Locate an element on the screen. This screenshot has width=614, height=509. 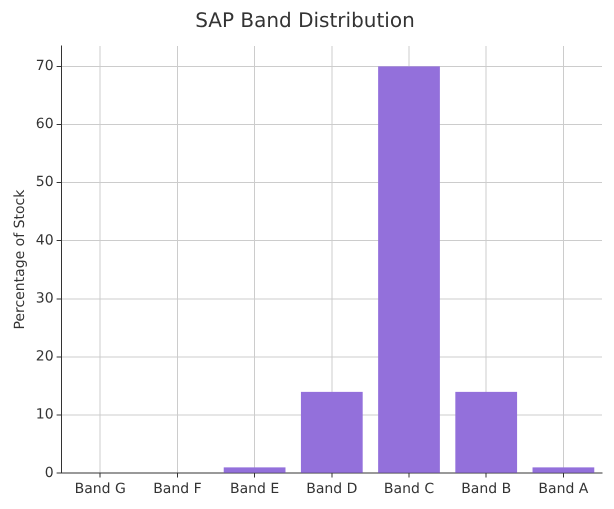
x-tick-label: Band A is located at coordinates (563, 489).